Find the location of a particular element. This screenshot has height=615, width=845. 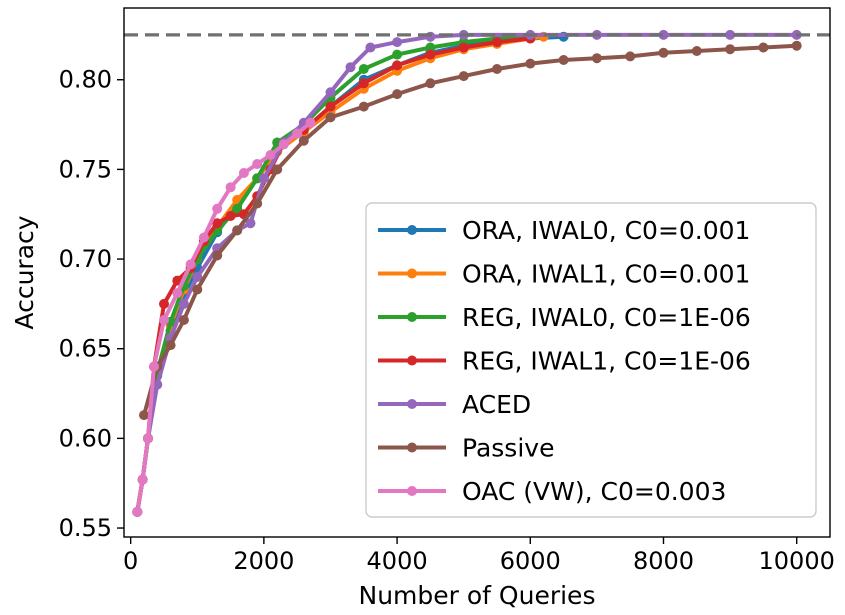

legend-item: REG, IWAL0, C0=1E-06 is located at coordinates (564, 317).